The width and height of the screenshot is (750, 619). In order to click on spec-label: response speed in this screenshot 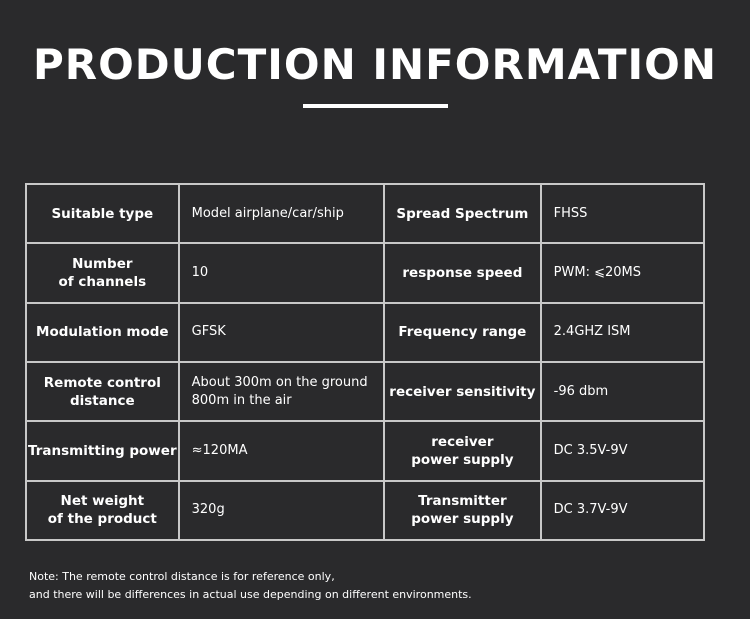, I will do `click(462, 273)`.